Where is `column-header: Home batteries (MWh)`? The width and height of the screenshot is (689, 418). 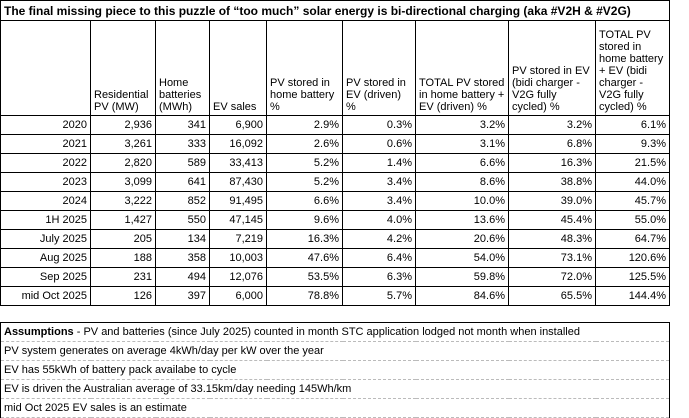
column-header: Home batteries (MWh) is located at coordinates (182, 68).